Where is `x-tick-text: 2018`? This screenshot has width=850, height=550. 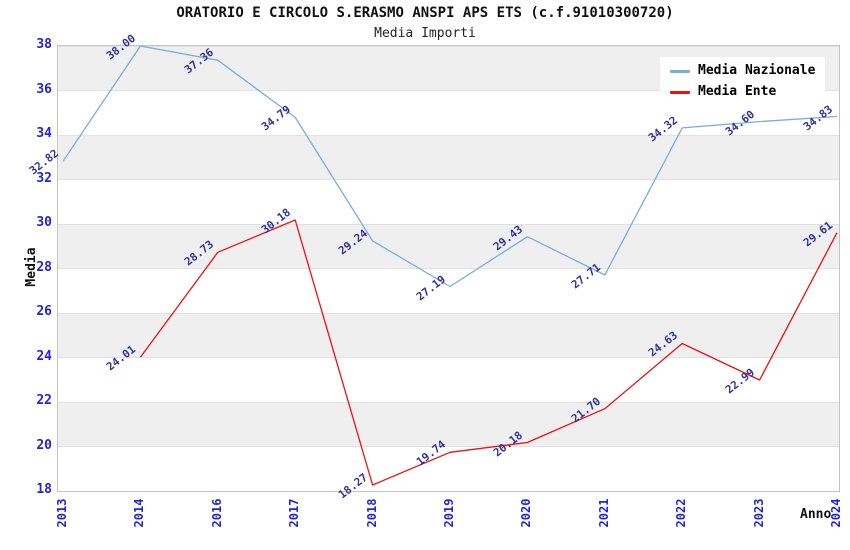
x-tick-text: 2018 is located at coordinates (371, 513).